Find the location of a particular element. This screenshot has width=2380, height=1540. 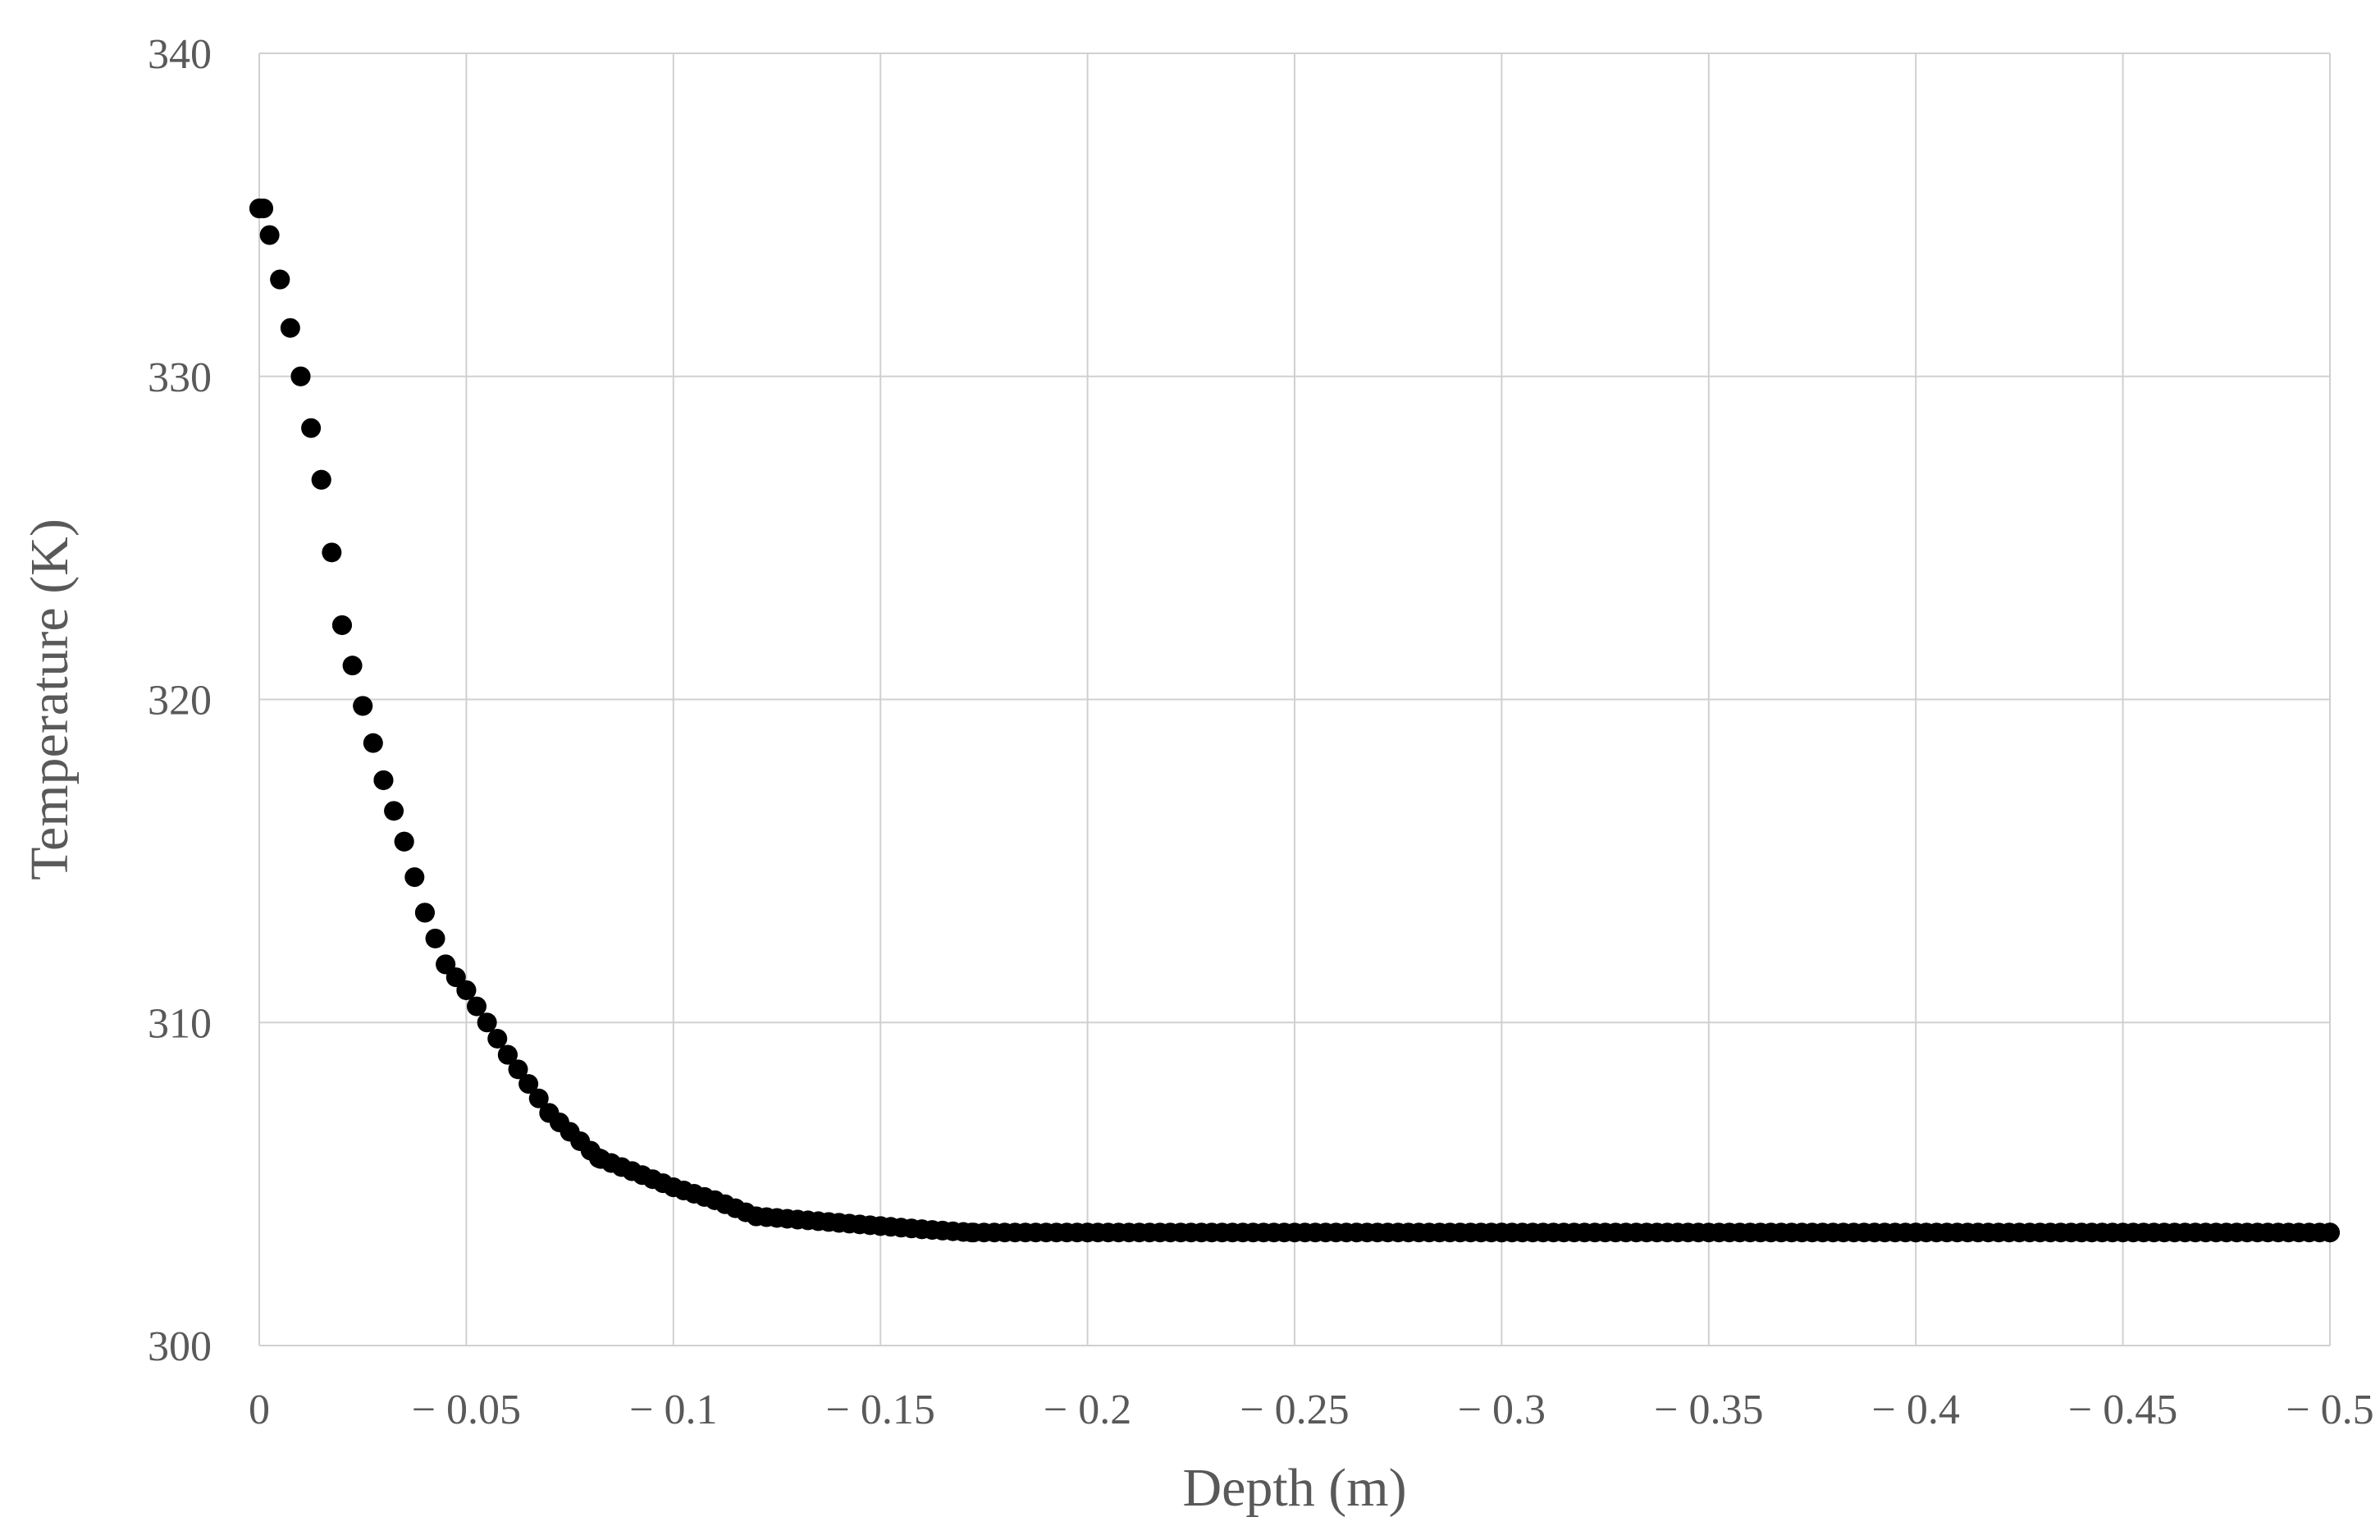

x-tick-label: − 0.5 is located at coordinates (2330, 1410).